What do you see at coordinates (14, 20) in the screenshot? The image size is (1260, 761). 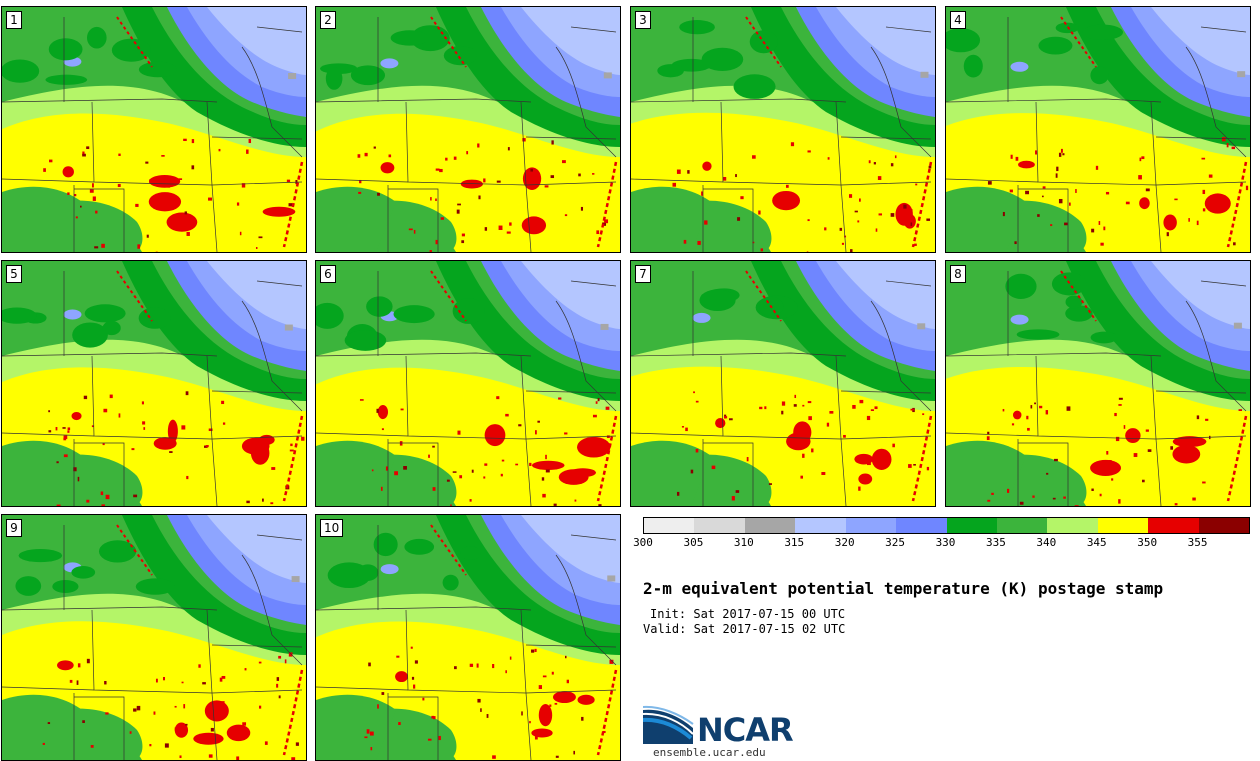 I see `stamp-label: 1` at bounding box center [14, 20].